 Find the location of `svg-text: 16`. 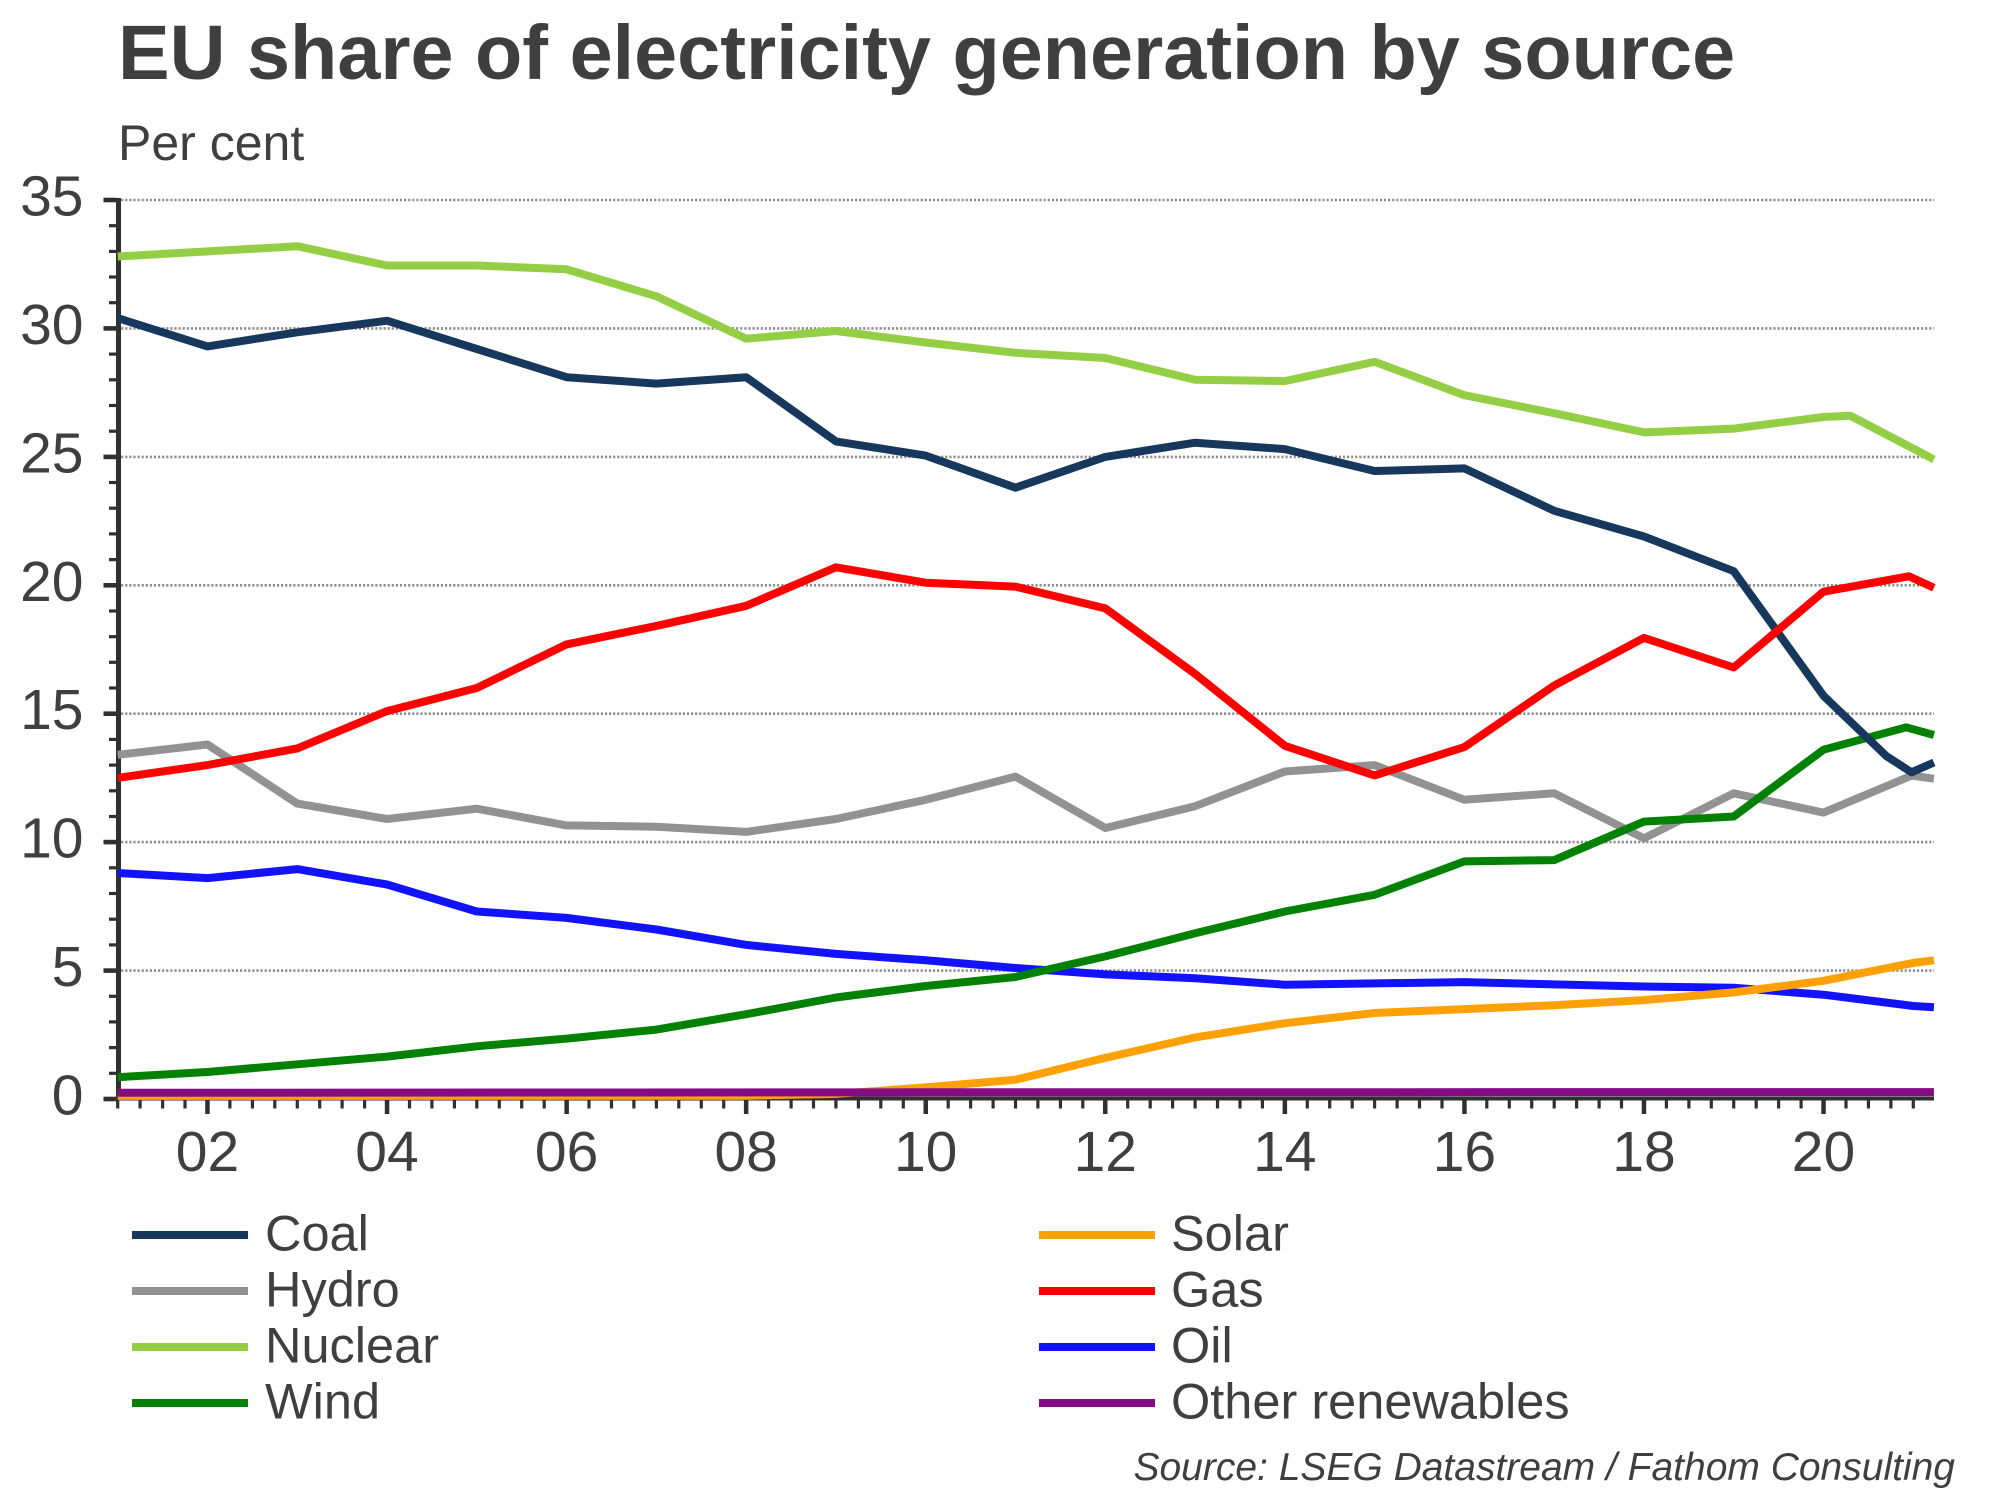

svg-text: 16 is located at coordinates (1464, 1152).